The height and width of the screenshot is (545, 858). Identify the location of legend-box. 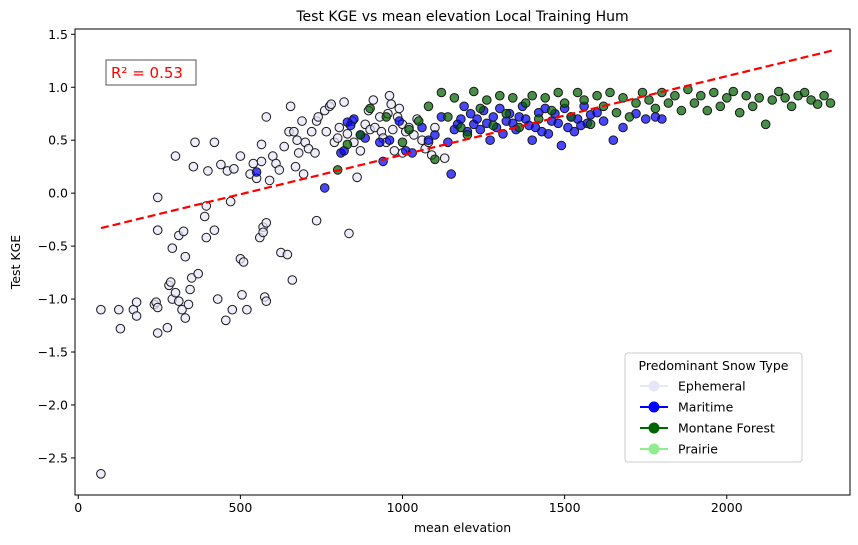
(713, 407).